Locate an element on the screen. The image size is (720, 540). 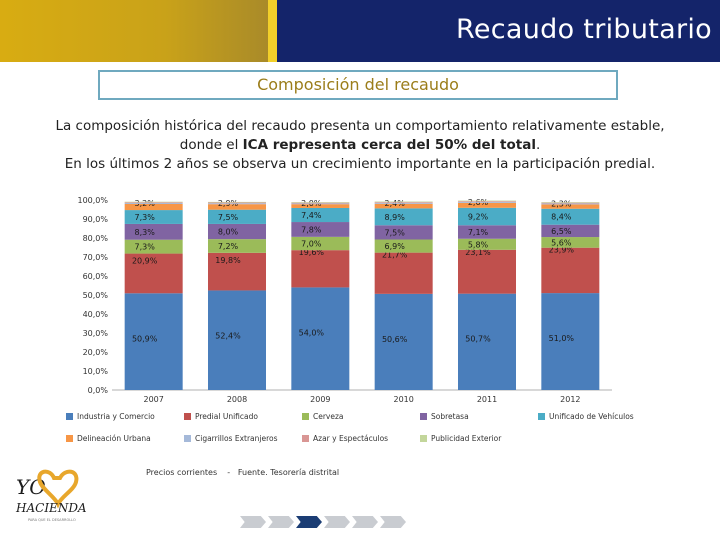
x-tick-label: 2011 is located at coordinates (487, 399).